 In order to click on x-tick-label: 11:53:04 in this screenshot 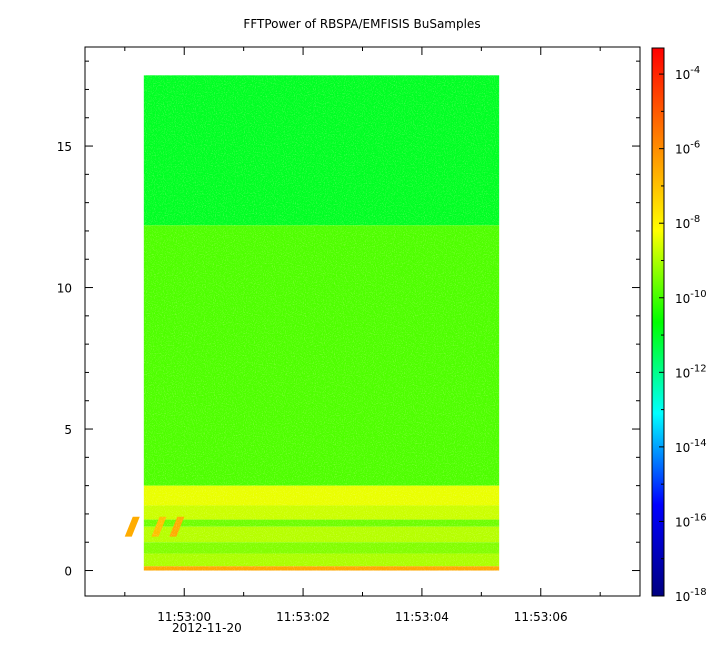, I will do `click(422, 617)`.